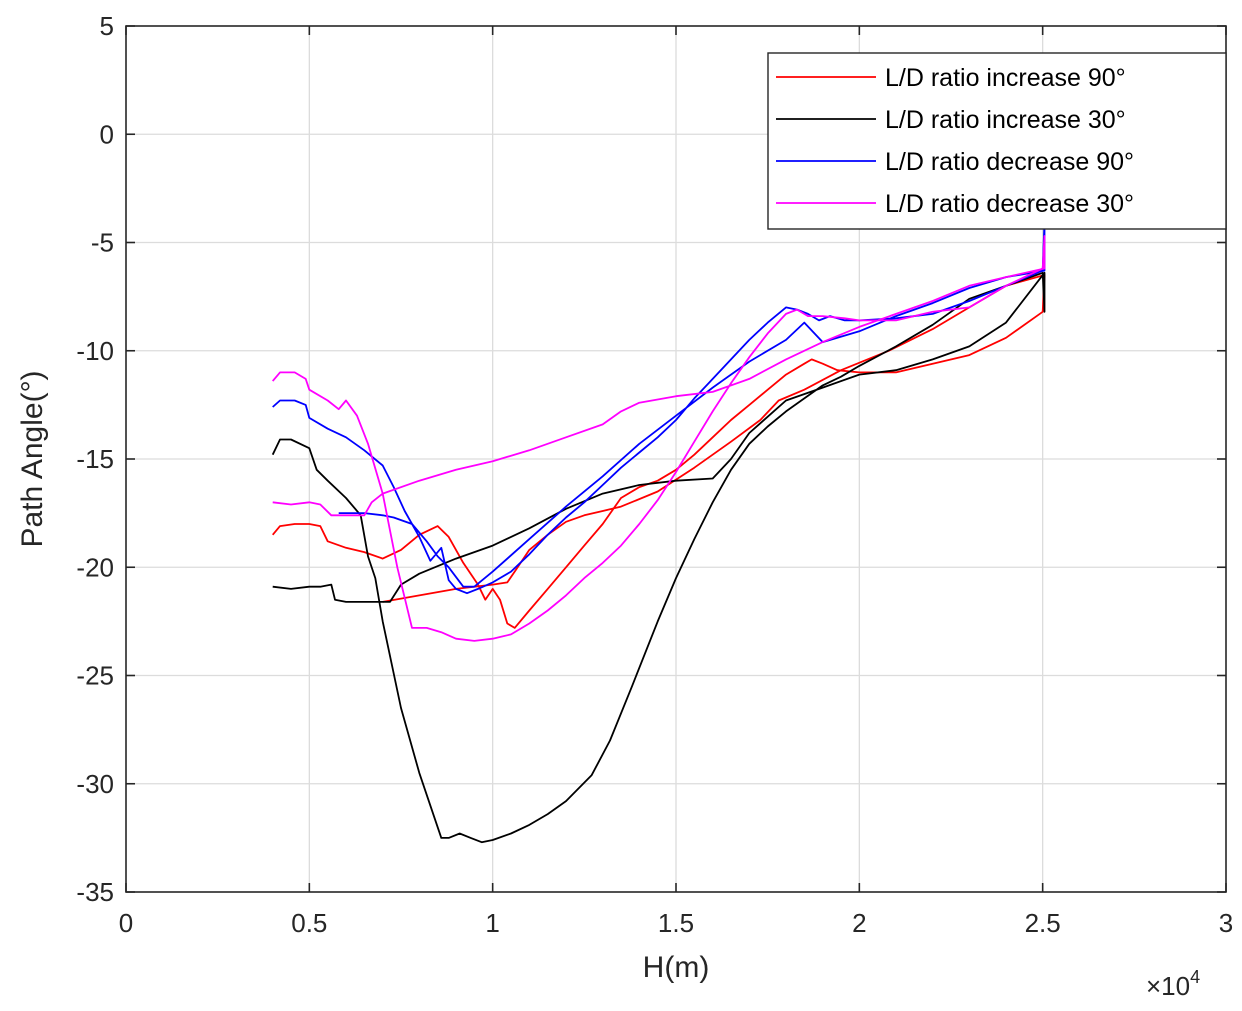  I want to click on x-exponent-label: ×10⁴, so click(1173, 984).